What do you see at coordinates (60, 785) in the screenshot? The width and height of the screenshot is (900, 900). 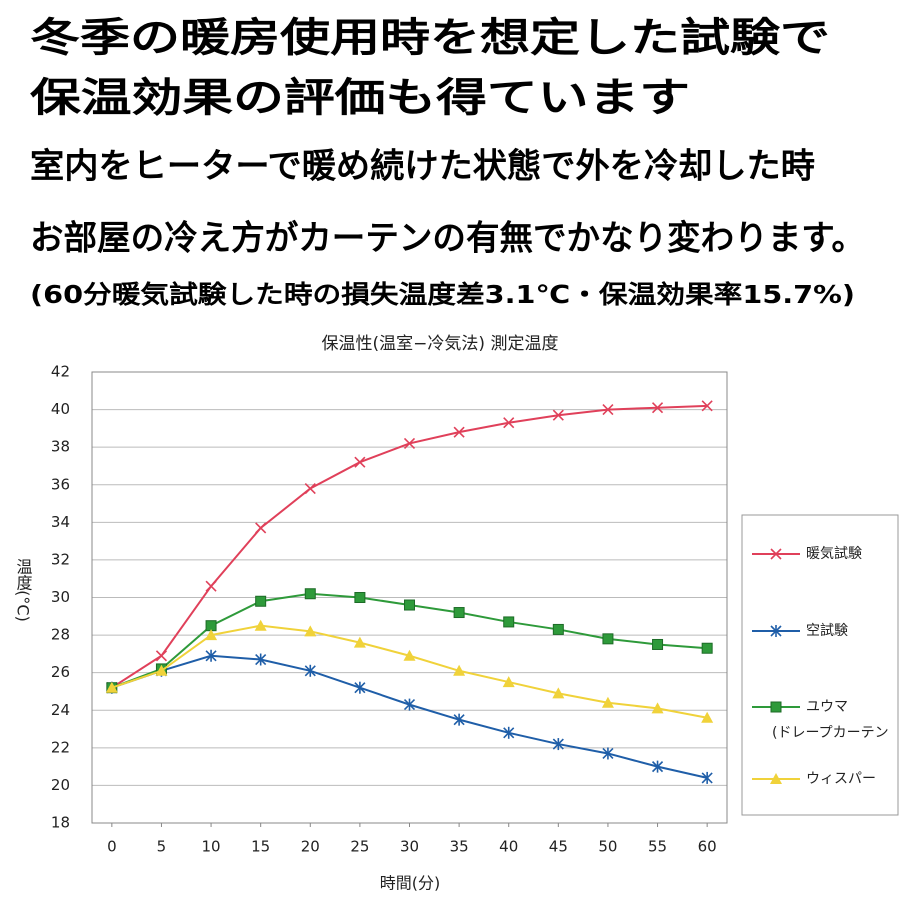 I see `y-tick-label: 20` at bounding box center [60, 785].